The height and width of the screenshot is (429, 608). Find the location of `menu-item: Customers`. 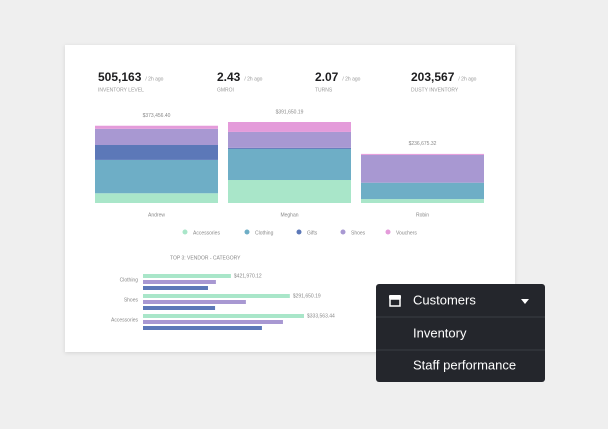

menu-item: Customers is located at coordinates (444, 299).